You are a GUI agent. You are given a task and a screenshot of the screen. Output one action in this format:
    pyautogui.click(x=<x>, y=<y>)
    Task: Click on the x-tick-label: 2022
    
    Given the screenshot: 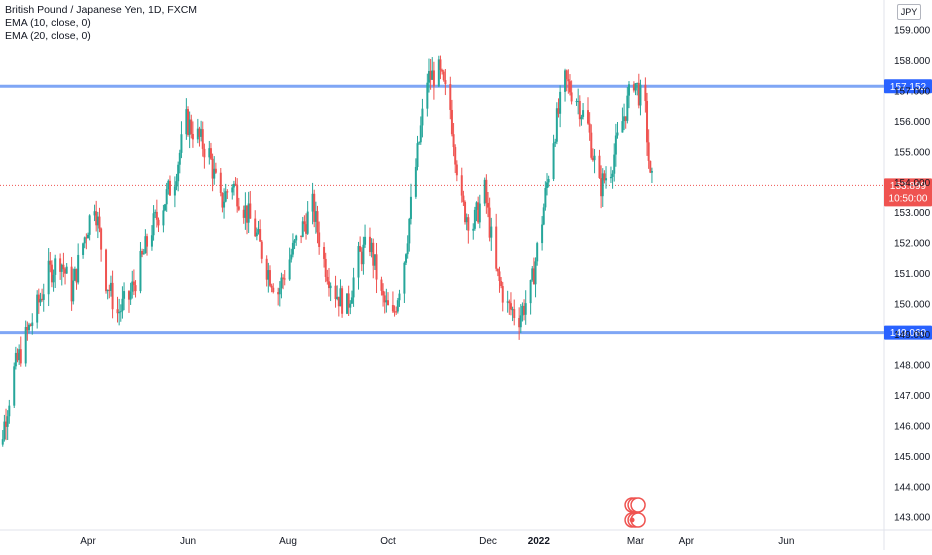 What is the action you would take?
    pyautogui.click(x=539, y=541)
    